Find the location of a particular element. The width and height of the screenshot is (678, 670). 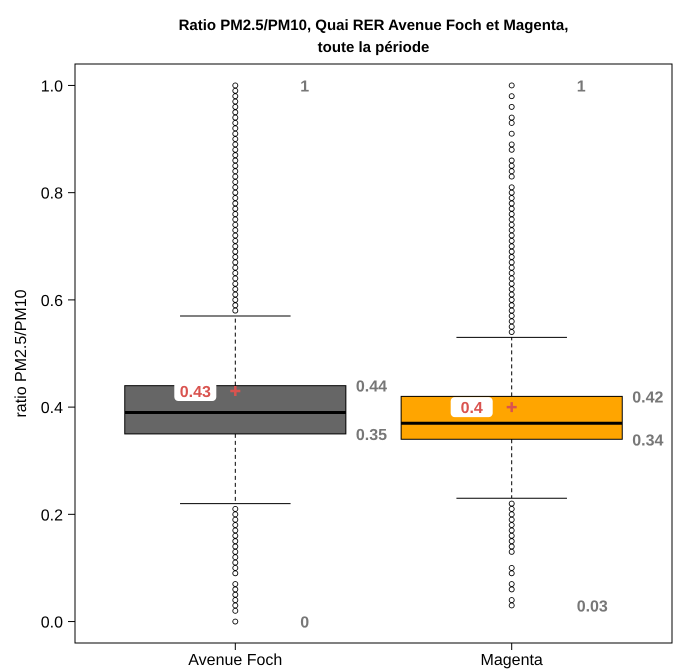

annotation: 0.34 is located at coordinates (648, 441).